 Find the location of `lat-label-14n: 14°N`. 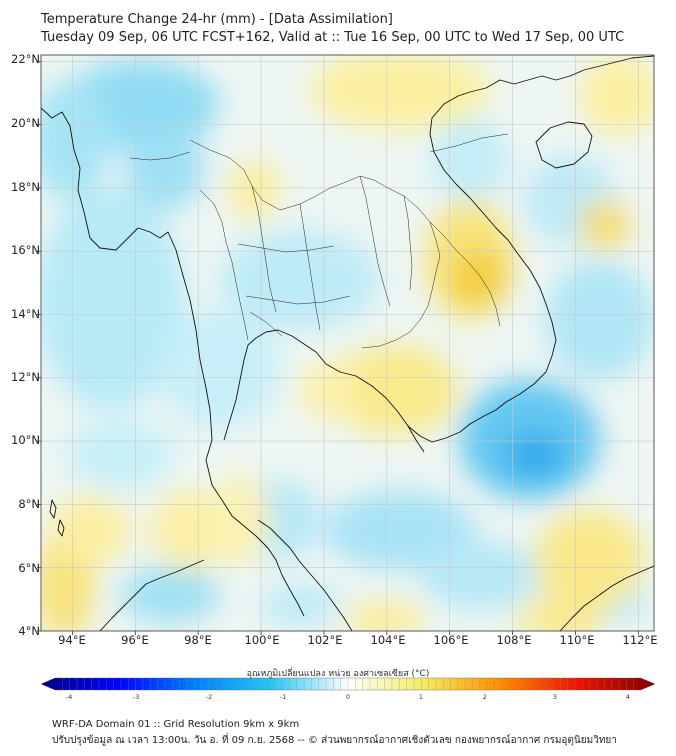

lat-label-14n: 14°N is located at coordinates (25, 314).